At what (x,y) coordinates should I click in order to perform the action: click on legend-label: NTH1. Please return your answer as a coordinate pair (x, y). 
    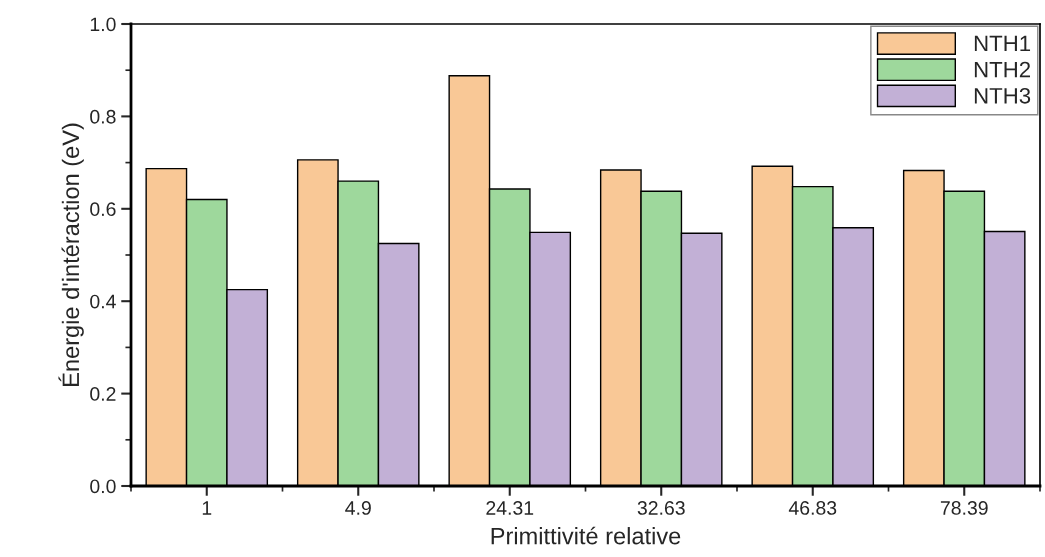
    Looking at the image, I should click on (1002, 43).